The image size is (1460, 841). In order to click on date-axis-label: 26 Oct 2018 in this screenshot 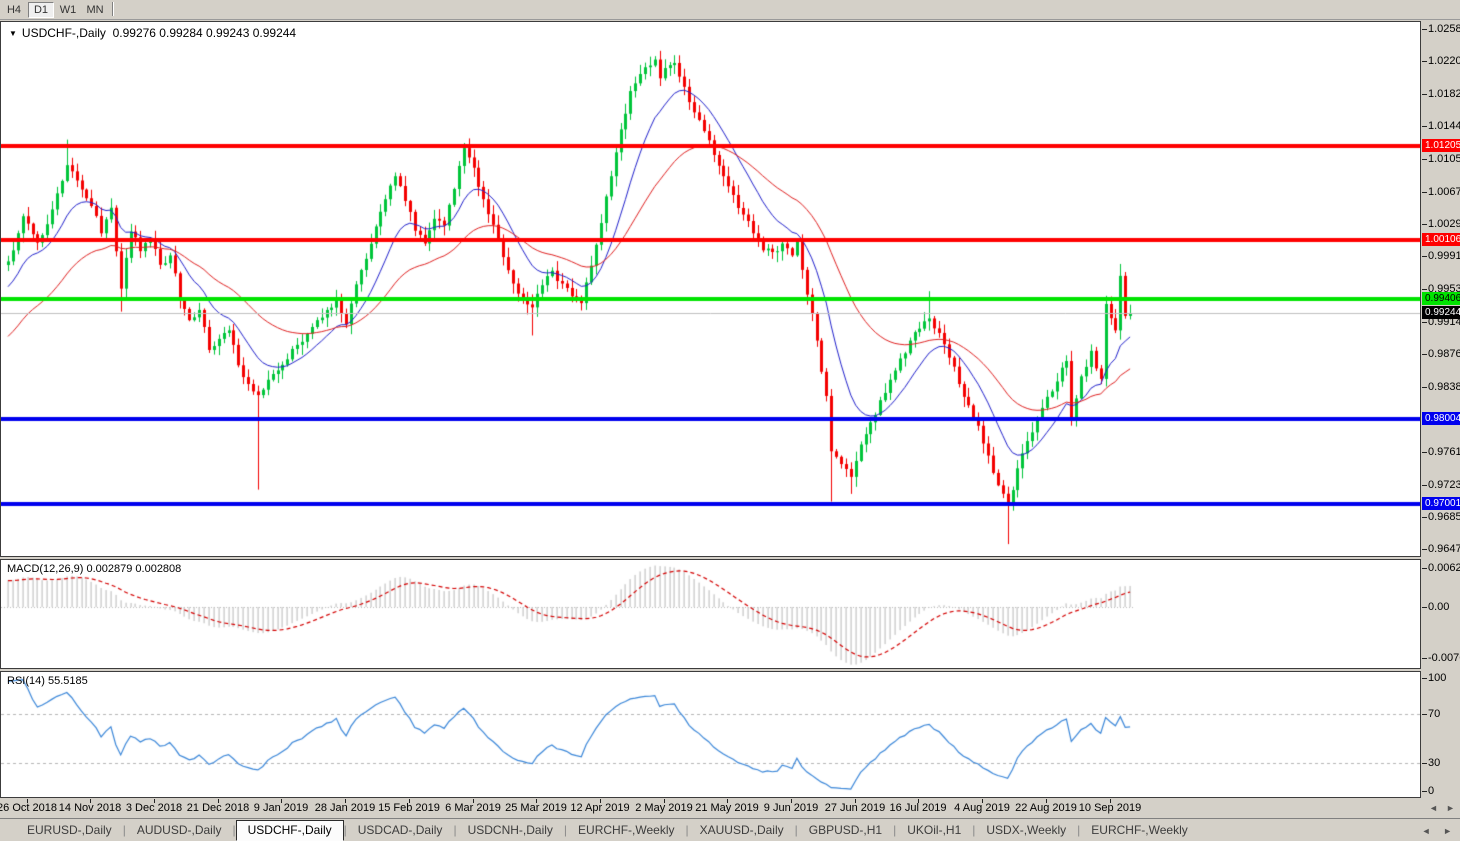, I will do `click(28, 808)`.